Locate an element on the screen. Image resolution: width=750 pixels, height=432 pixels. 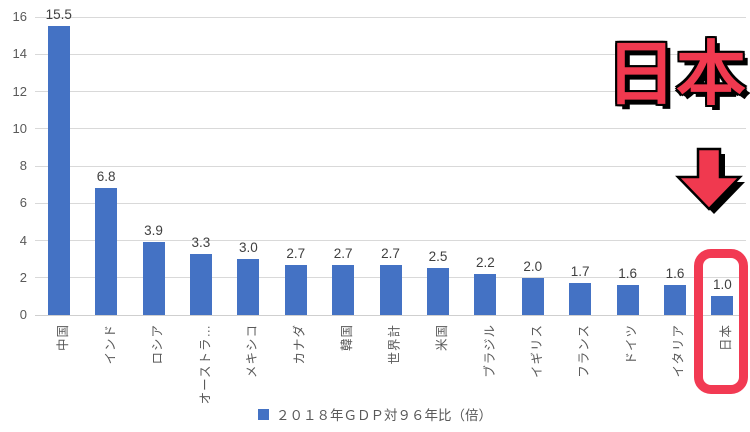
y-axis-tick-label: 12 is located at coordinates (19, 91).